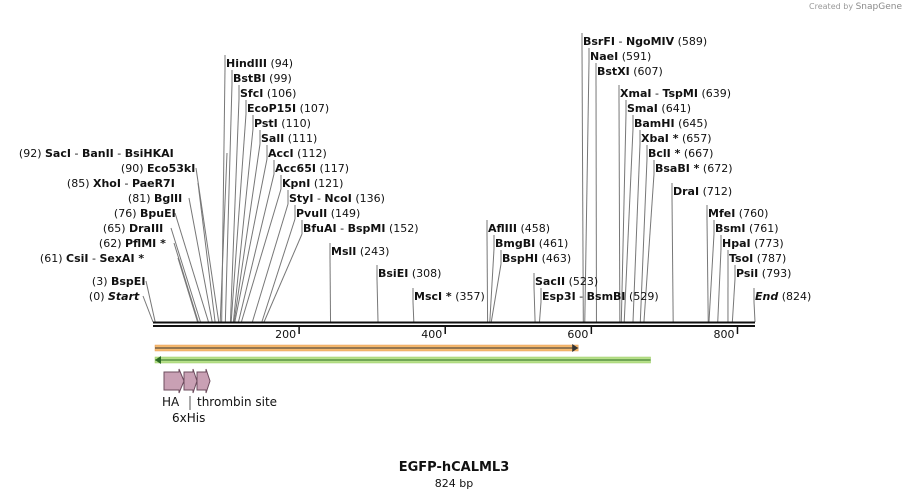 The image size is (908, 500). Describe the element at coordinates (697, 138) in the screenshot. I see `site-position: (657)` at that location.